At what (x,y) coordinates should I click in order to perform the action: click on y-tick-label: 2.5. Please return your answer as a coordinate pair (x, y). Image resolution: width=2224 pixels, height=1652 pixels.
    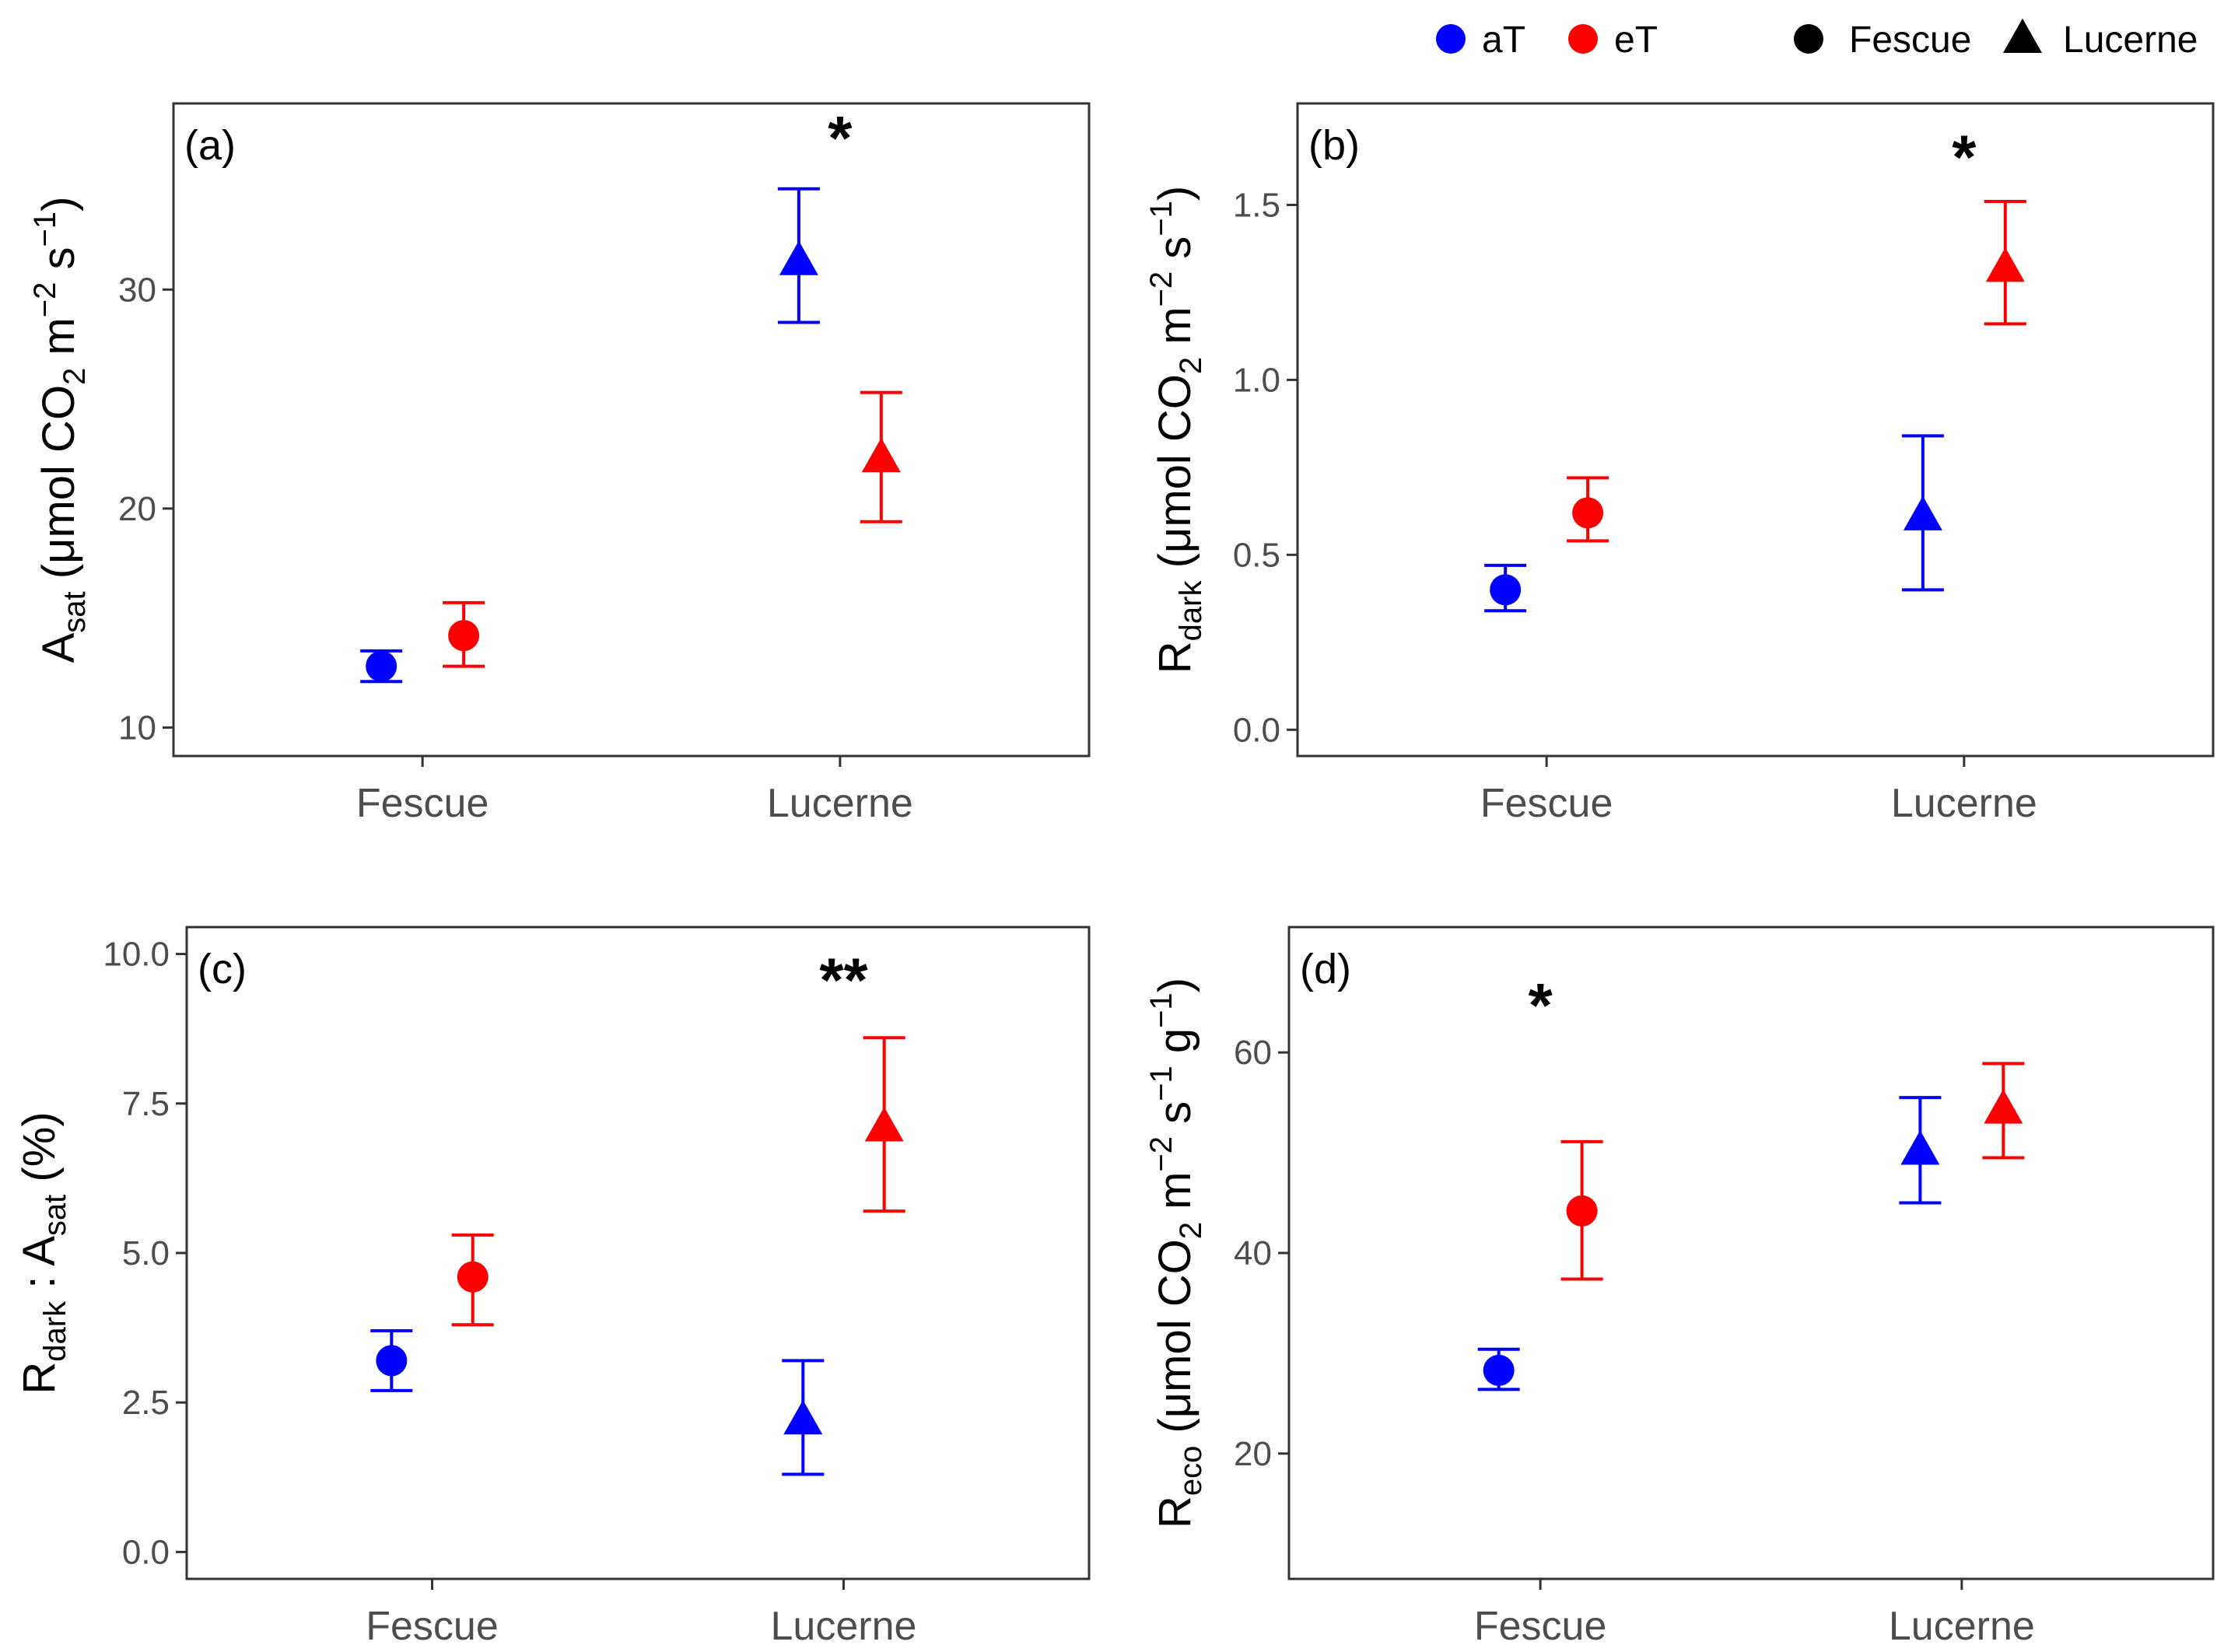
    Looking at the image, I should click on (146, 1403).